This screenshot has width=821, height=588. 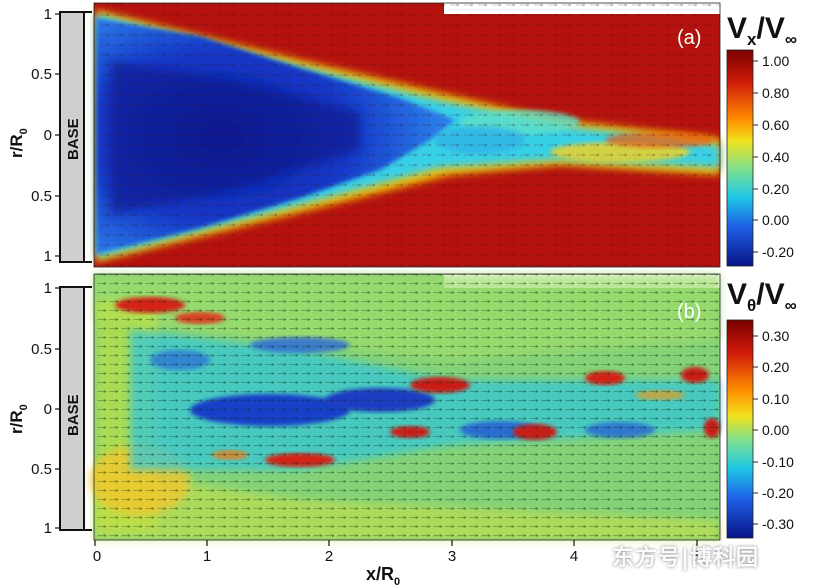 What do you see at coordinates (18, 143) in the screenshot?
I see `panel-a-y-axis-label: r/R0` at bounding box center [18, 143].